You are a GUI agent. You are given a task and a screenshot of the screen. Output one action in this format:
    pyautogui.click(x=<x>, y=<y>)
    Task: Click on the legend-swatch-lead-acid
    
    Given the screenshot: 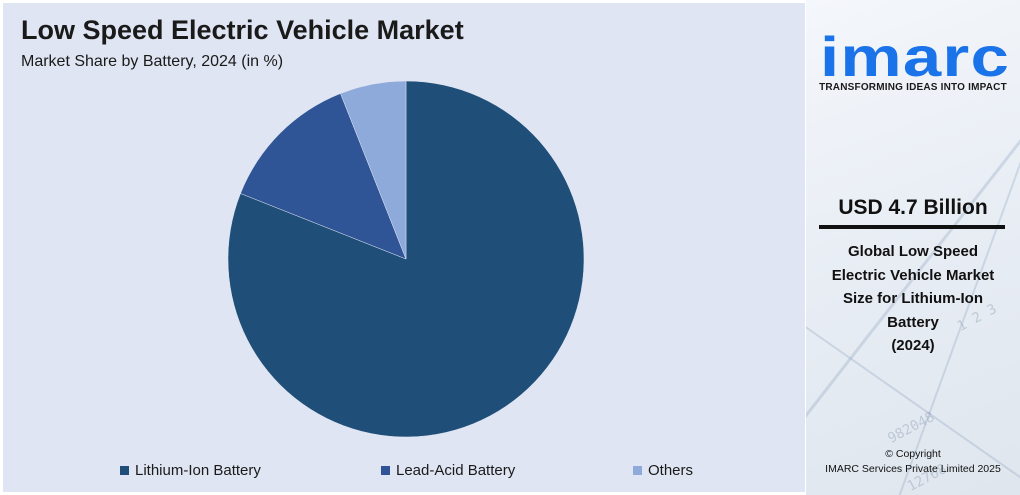 What is the action you would take?
    pyautogui.click(x=385, y=470)
    